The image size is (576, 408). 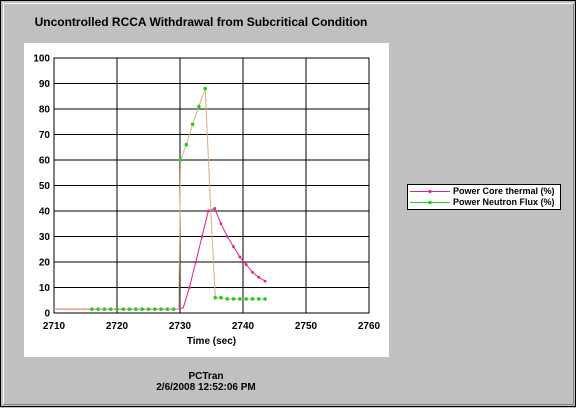 What do you see at coordinates (180, 326) in the screenshot?
I see `x-tick-label: 2730` at bounding box center [180, 326].